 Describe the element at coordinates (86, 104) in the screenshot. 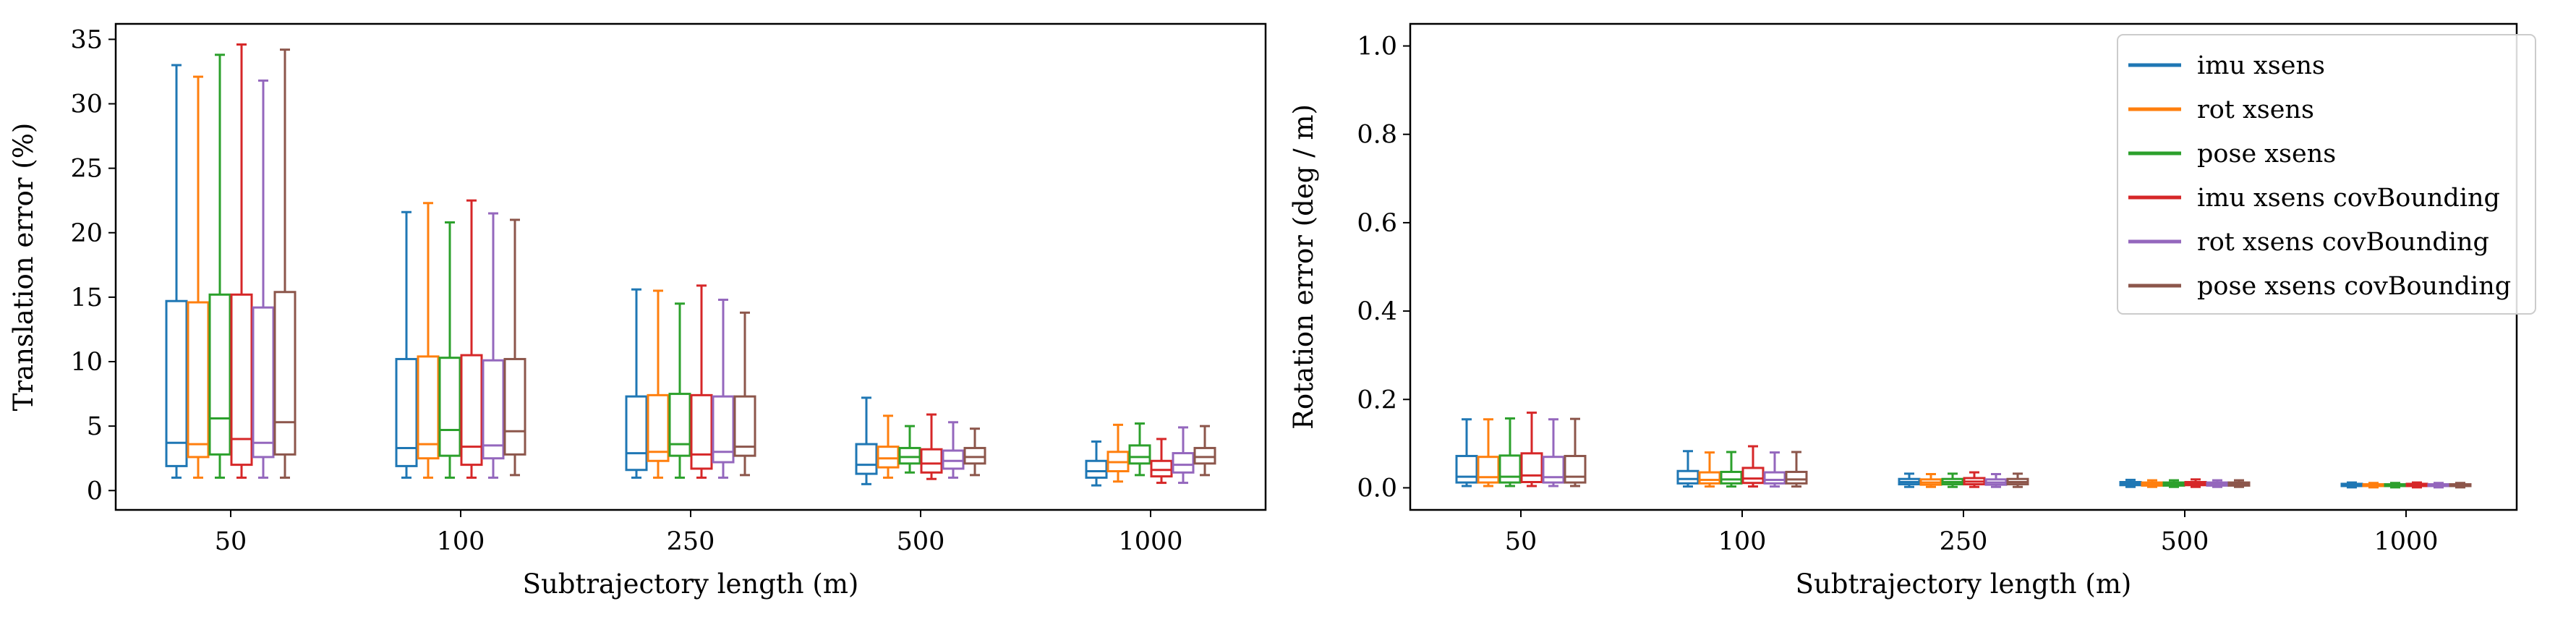

I see `y-tick-label: 30` at that location.